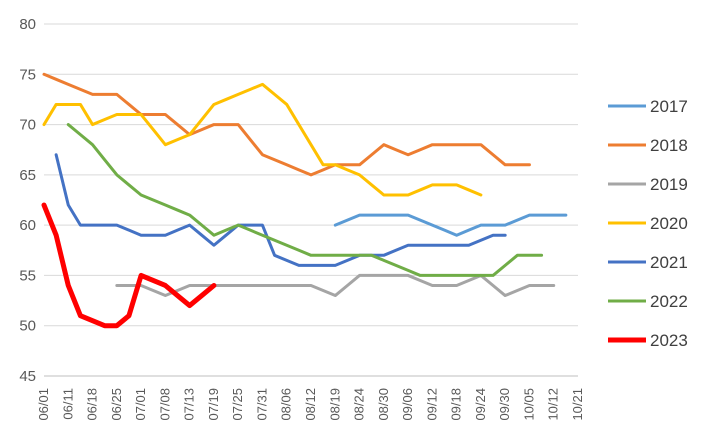 This screenshot has height=446, width=722. What do you see at coordinates (648, 145) in the screenshot?
I see `legend-entry-2018: 2018` at bounding box center [648, 145].